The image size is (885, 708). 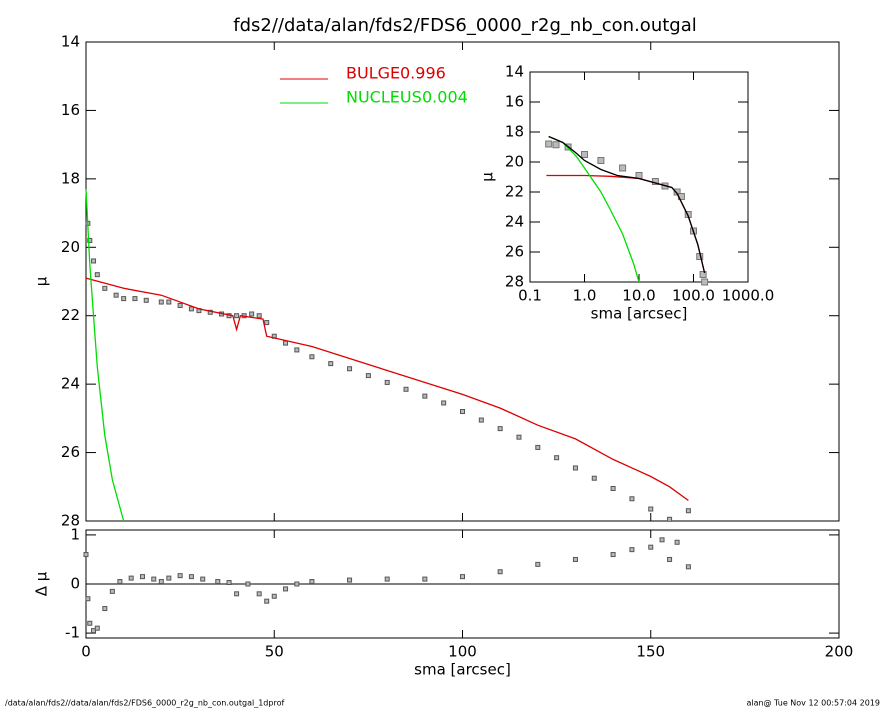 I want to click on legend-value: 0.004, so click(x=445, y=97).